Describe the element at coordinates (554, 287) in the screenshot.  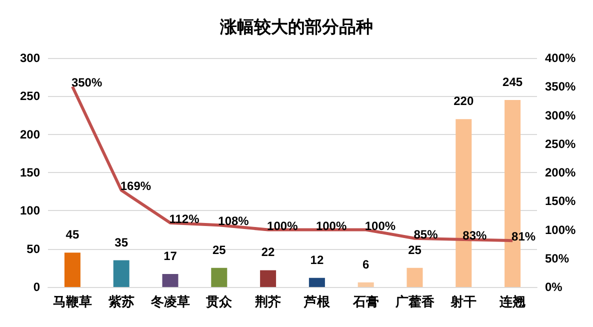
I see `y2-tick-label: 0%` at that location.